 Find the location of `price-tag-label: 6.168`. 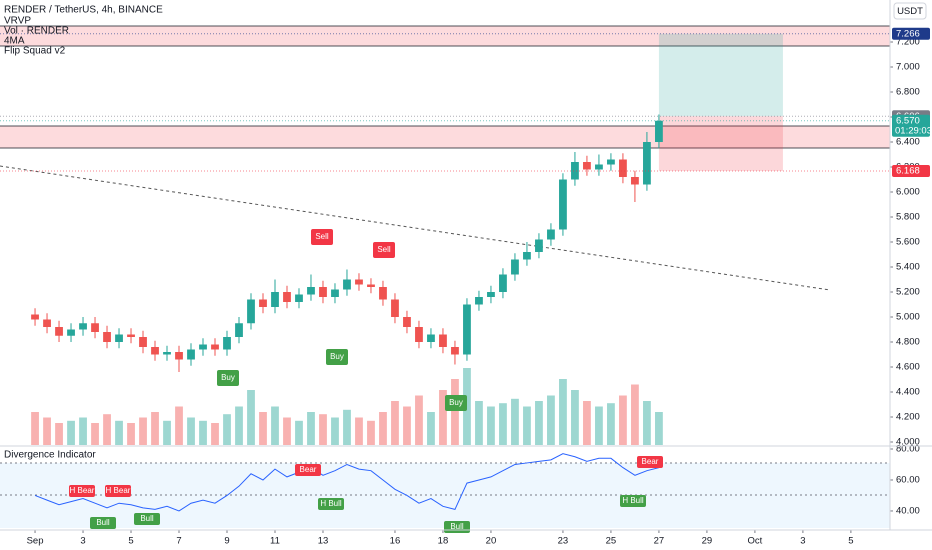

price-tag-label: 6.168 is located at coordinates (908, 171).